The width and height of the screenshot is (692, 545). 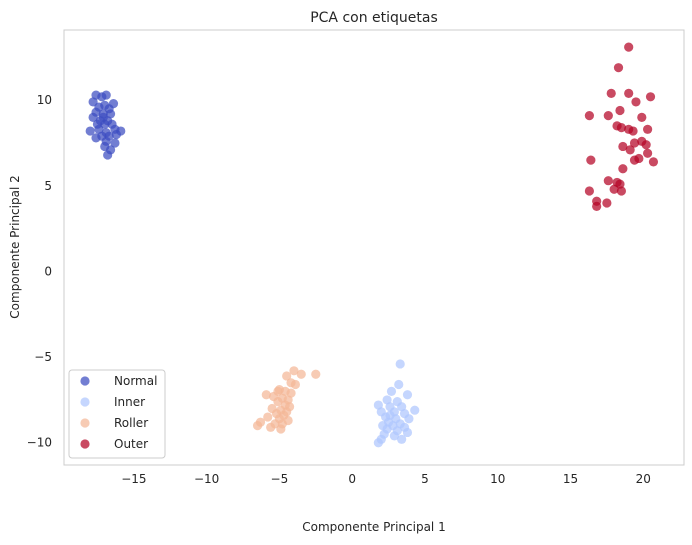 I want to click on x-tick-label: 10, so click(x=497, y=479).